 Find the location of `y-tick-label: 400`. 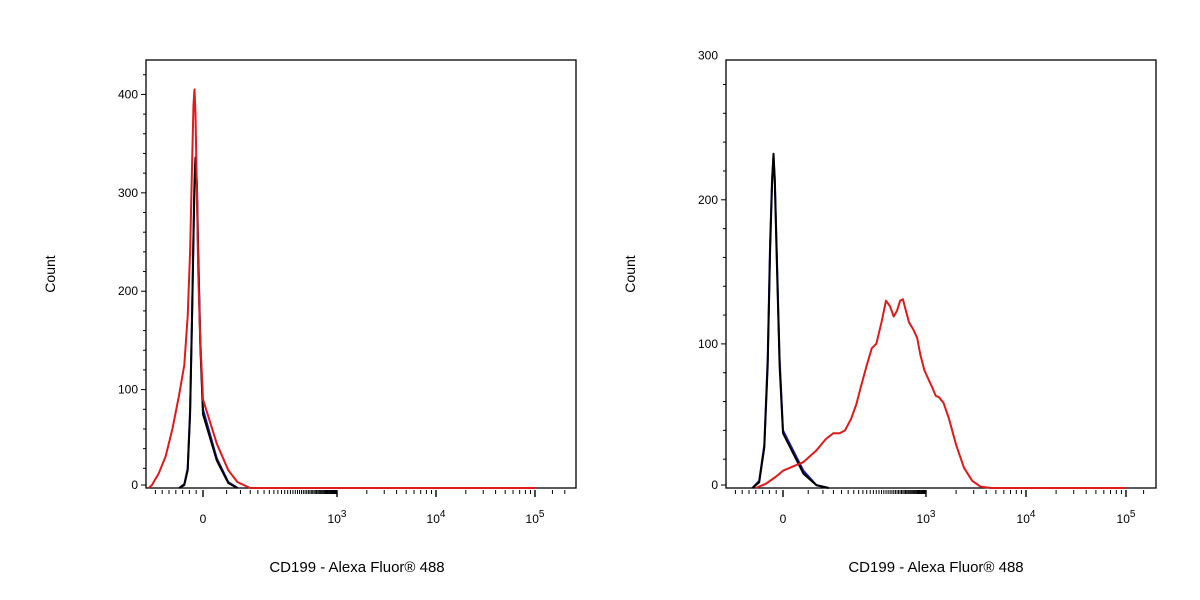

y-tick-label: 400 is located at coordinates (128, 94).